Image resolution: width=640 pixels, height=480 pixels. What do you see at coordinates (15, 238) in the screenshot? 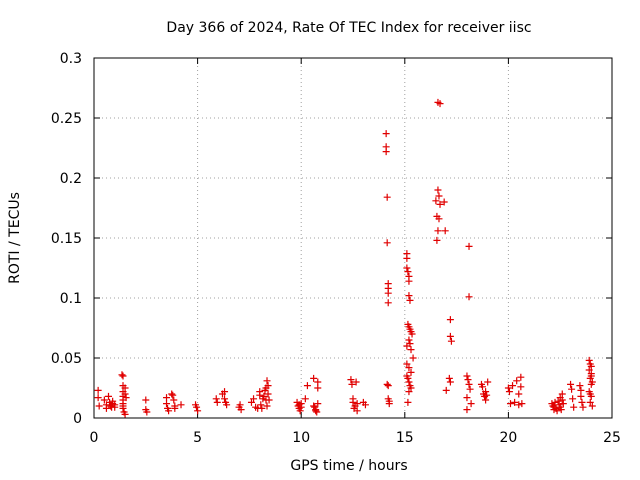
I see `y-axis-label: ROTI / TECUs` at bounding box center [15, 238].